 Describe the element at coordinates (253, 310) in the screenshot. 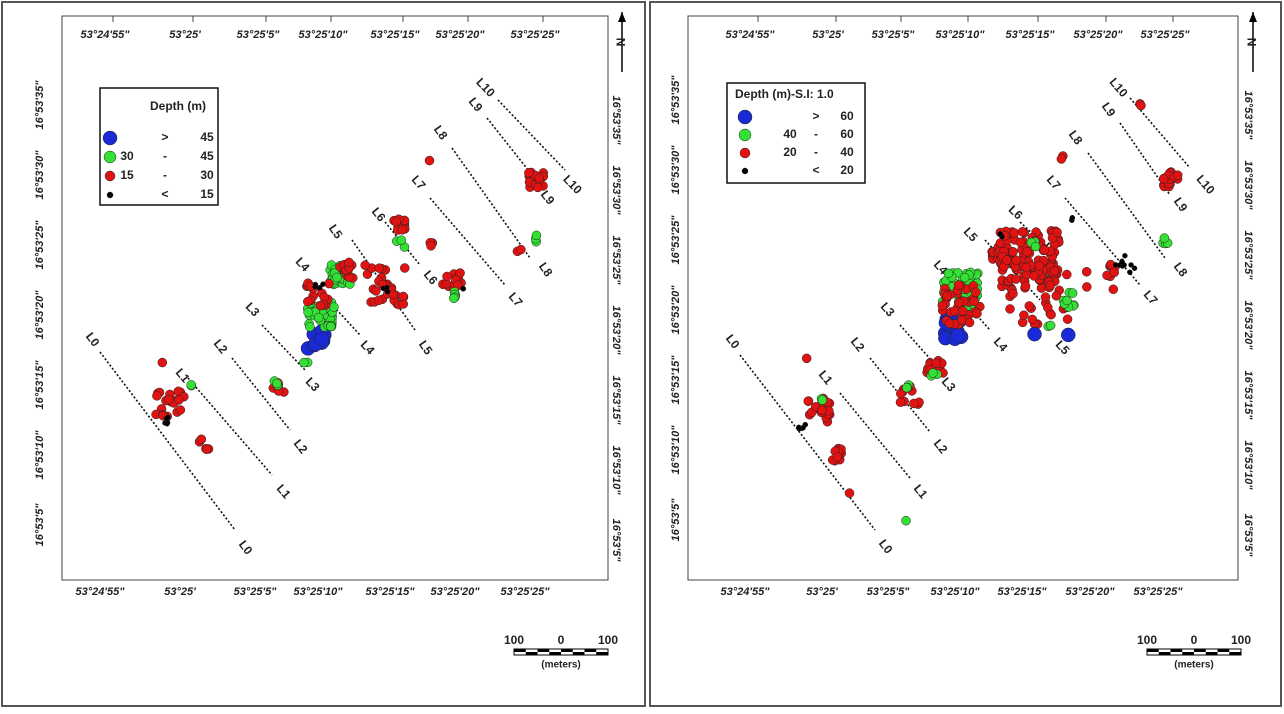

I see `line-label: L3` at that location.